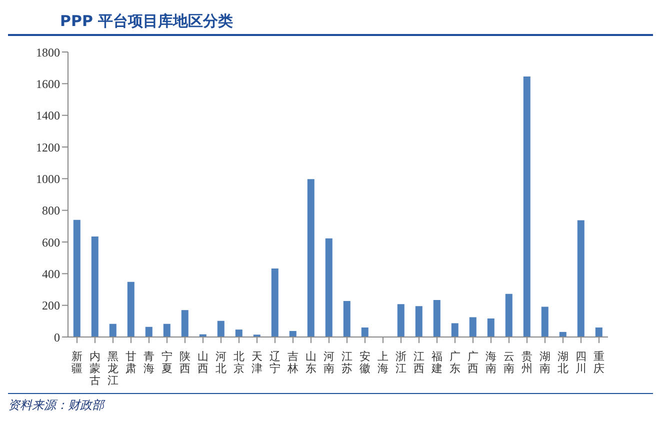 This screenshot has width=661, height=421. What do you see at coordinates (311, 362) in the screenshot?
I see `x-tick-label: 山东` at bounding box center [311, 362].